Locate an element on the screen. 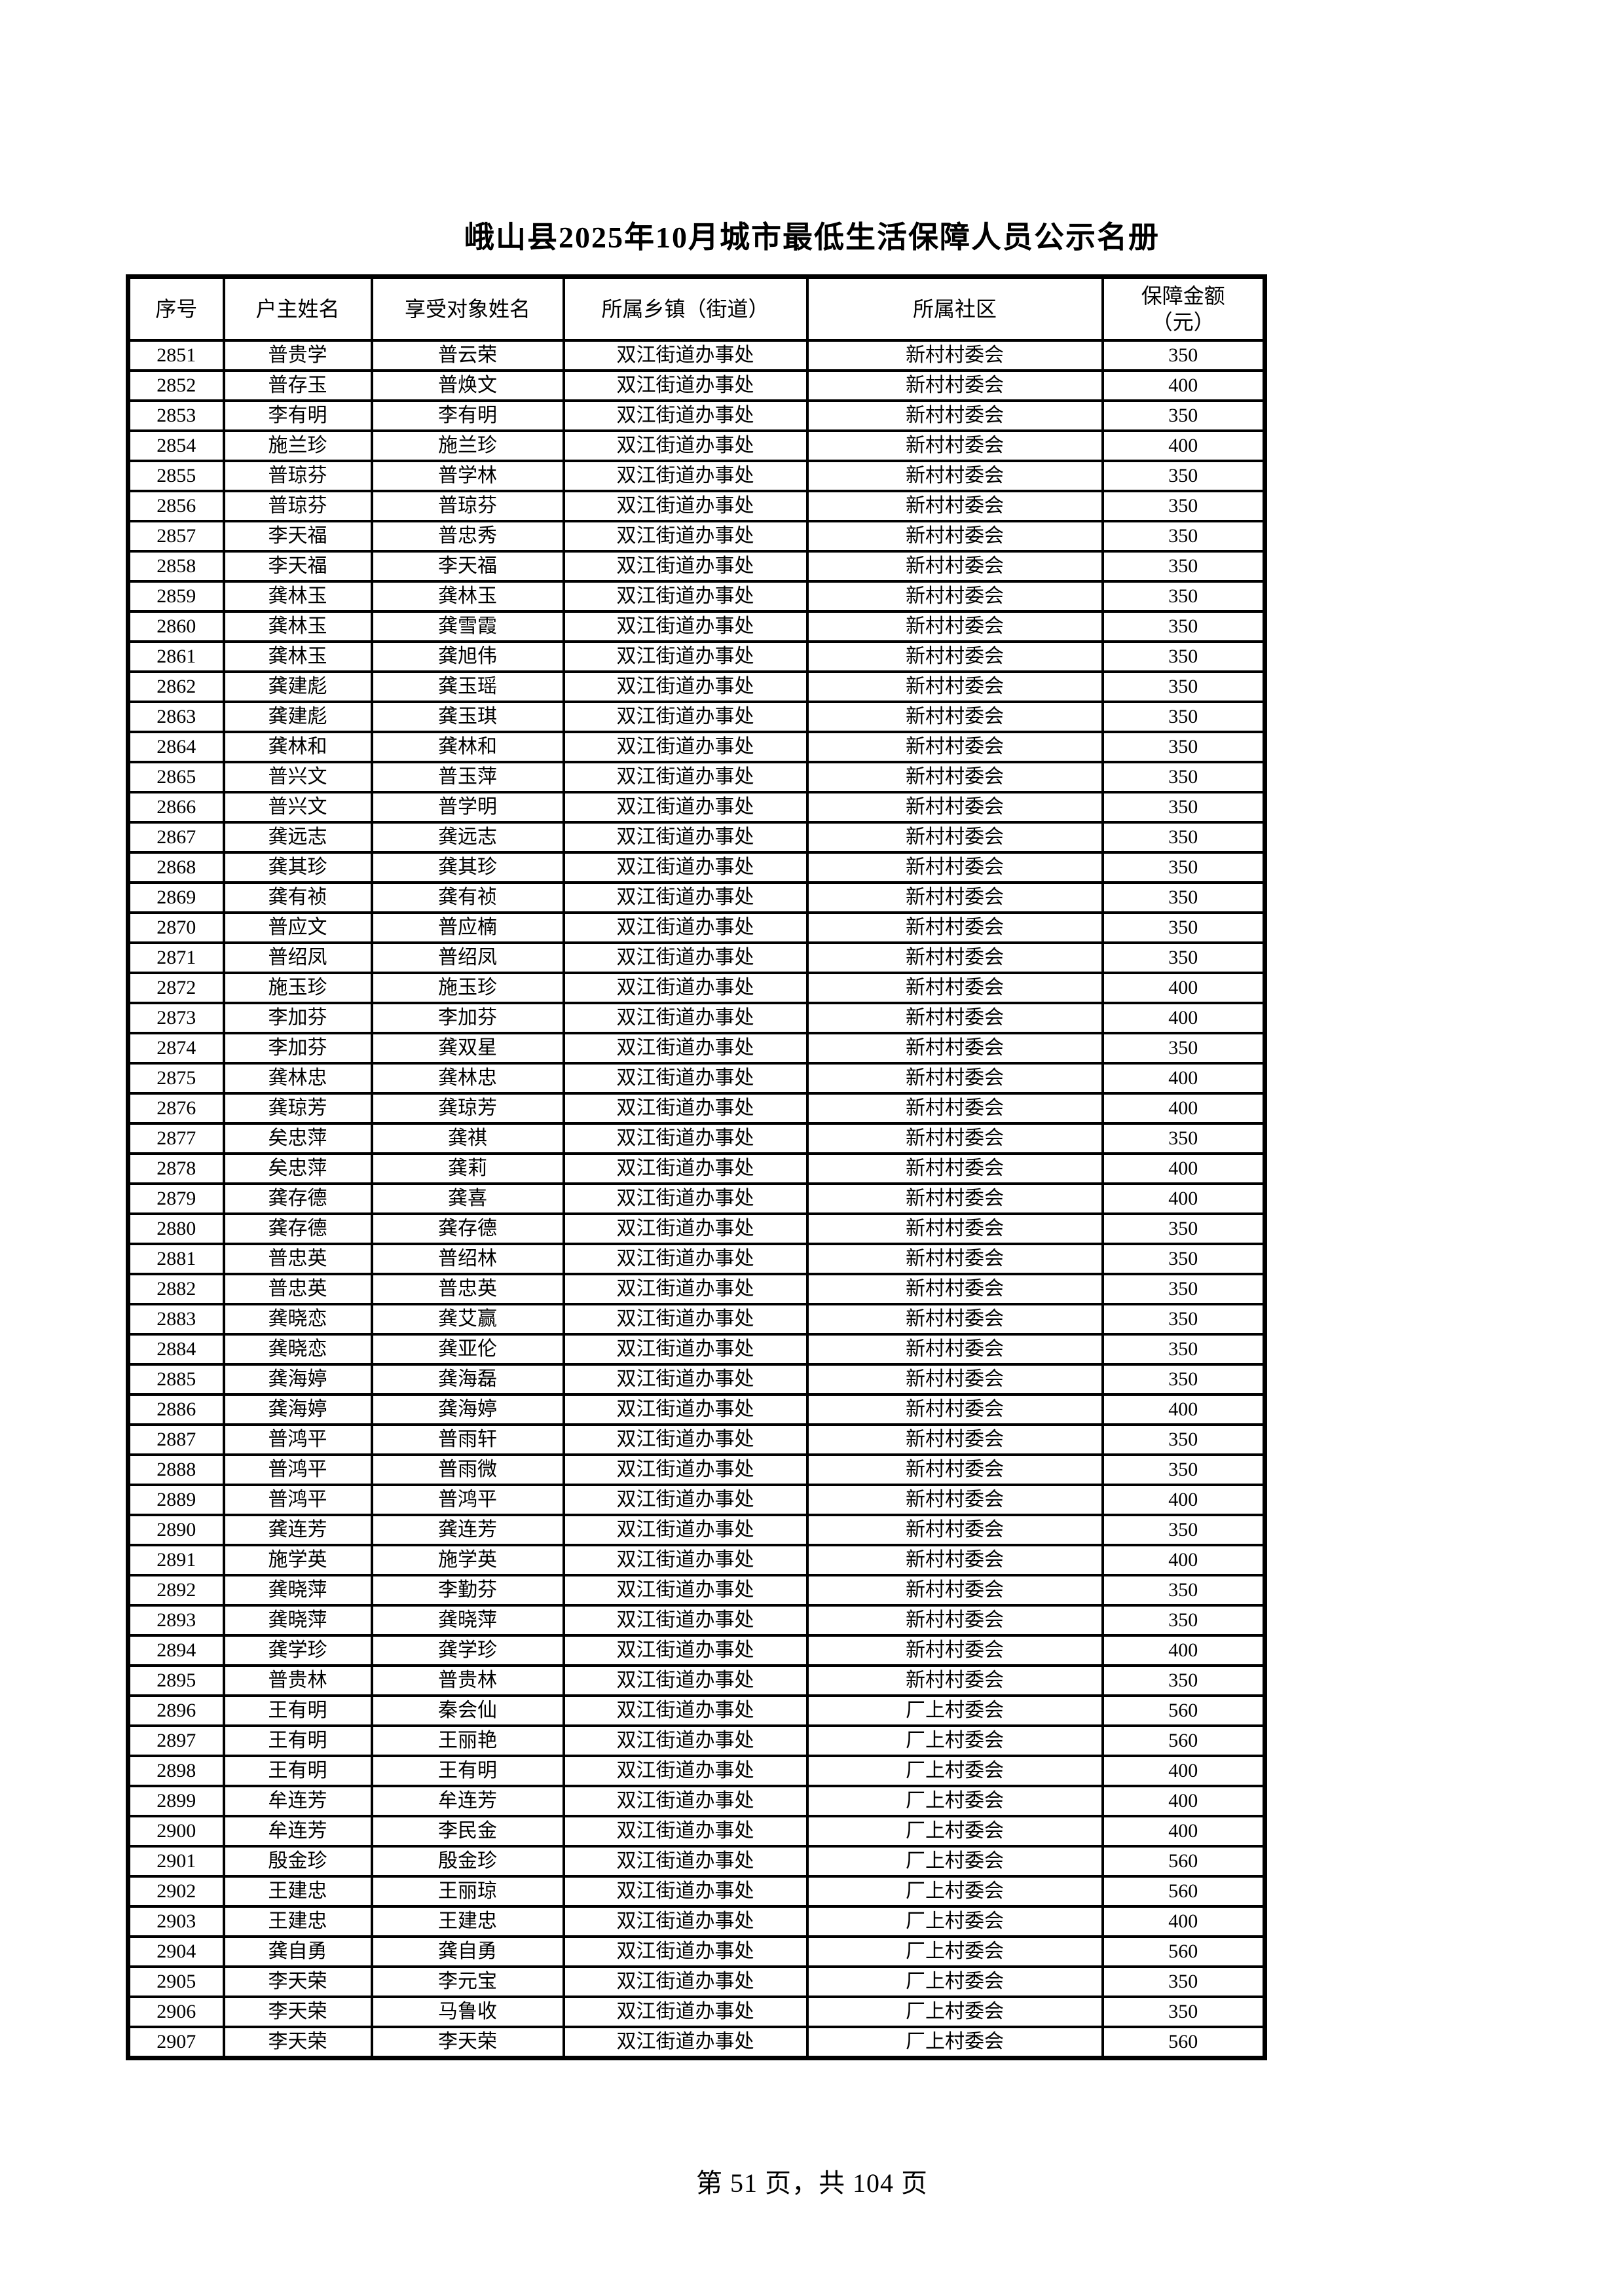 The image size is (1624, 2296). table-header: 序号 户主姓名 享受对象姓名 所属乡镇（街道） 所属社区 保障金额 （元） is located at coordinates (696, 308).